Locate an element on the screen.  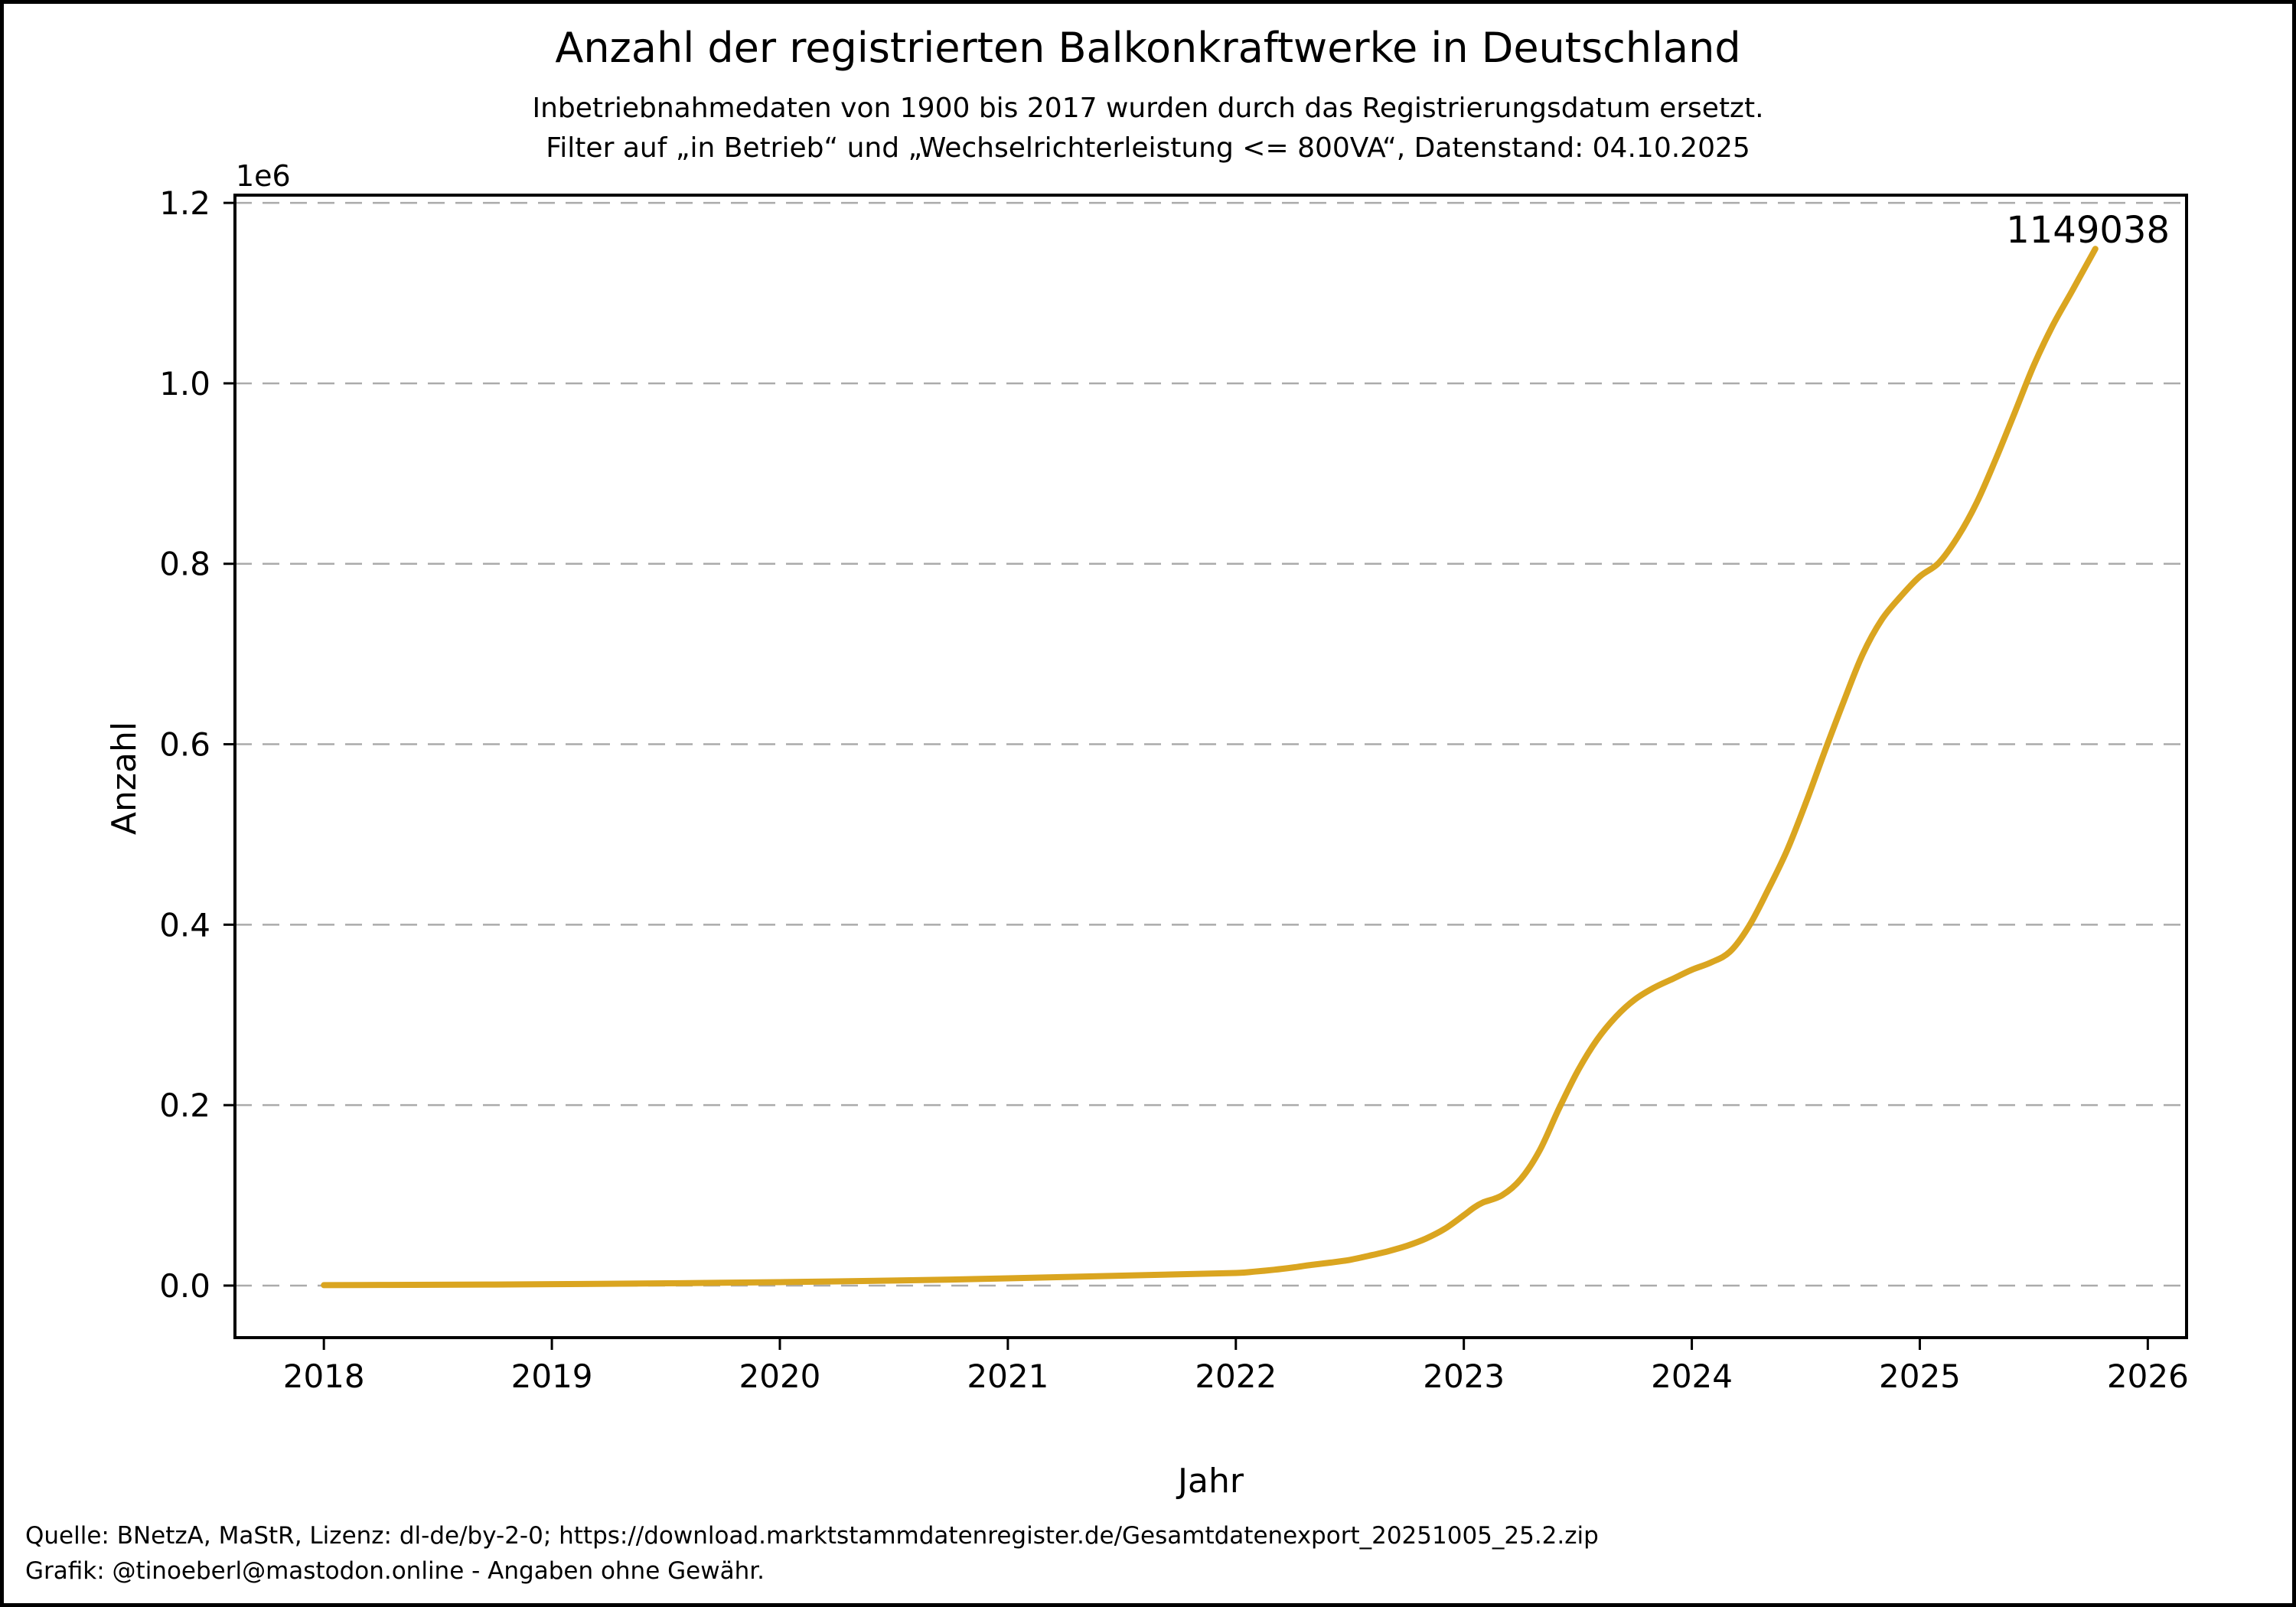
y-axis-title: Anzahl is located at coordinates (124, 778).